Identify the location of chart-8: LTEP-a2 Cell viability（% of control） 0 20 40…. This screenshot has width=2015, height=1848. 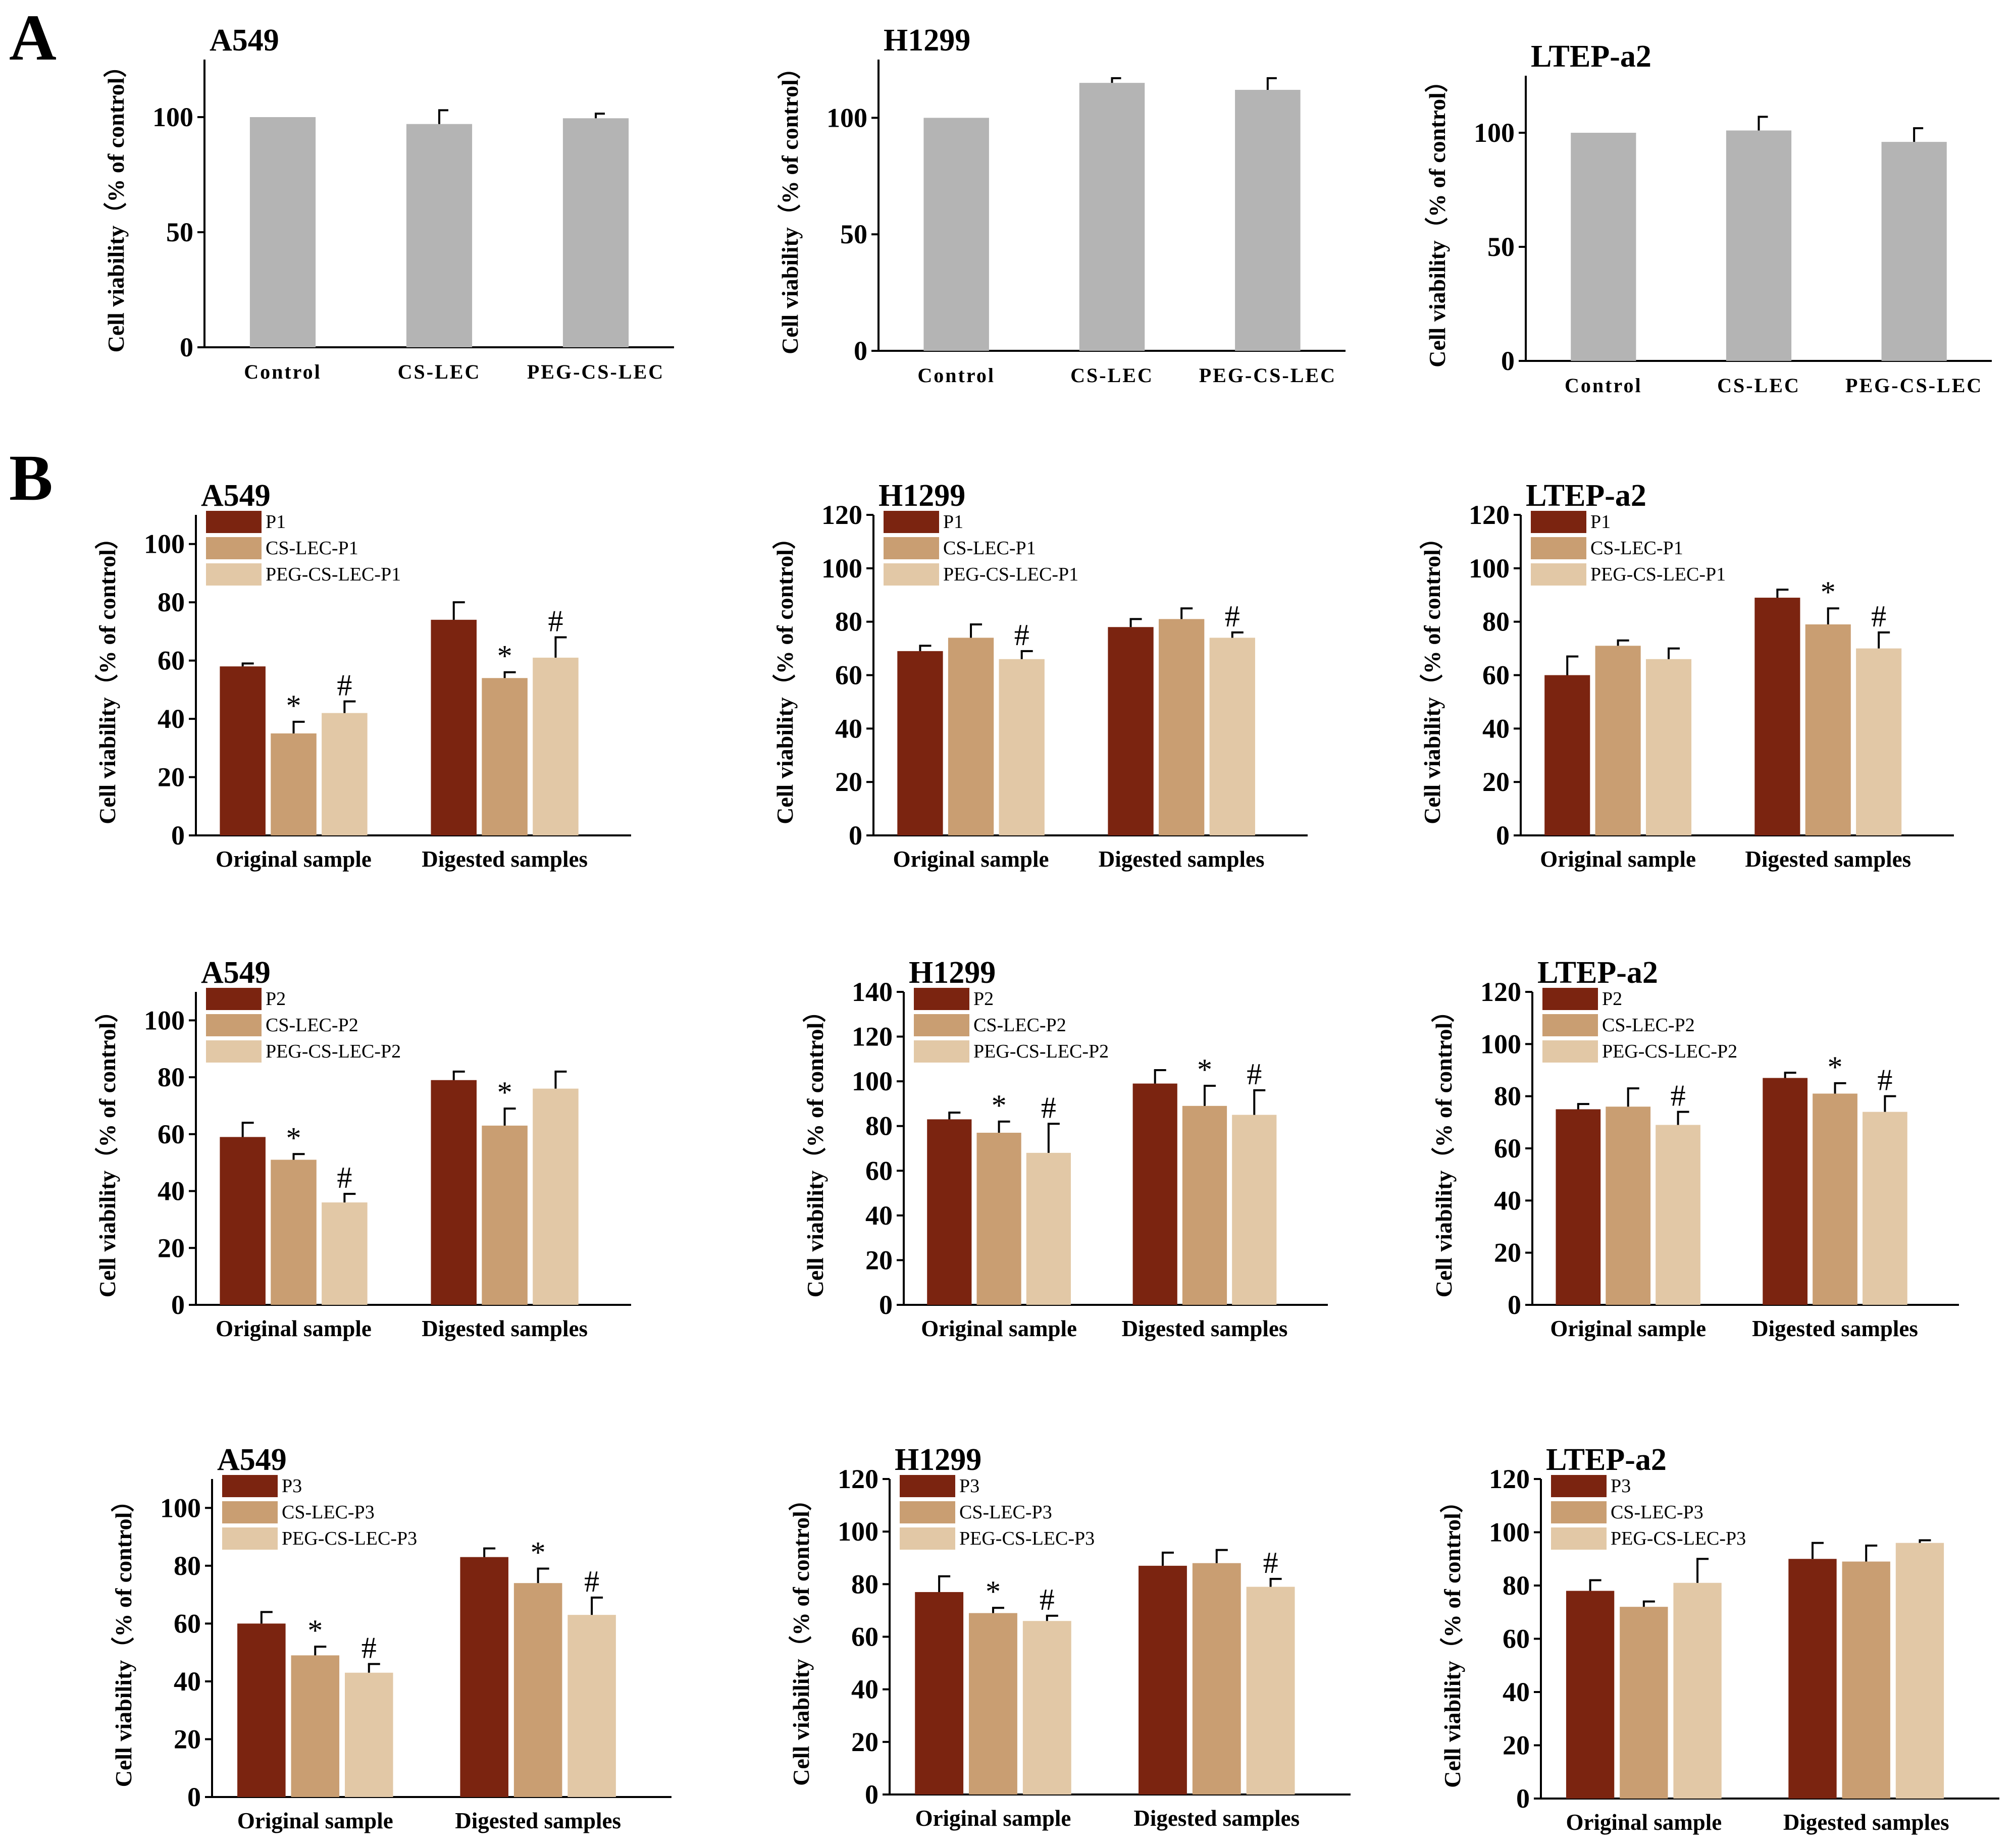
(1695, 1148).